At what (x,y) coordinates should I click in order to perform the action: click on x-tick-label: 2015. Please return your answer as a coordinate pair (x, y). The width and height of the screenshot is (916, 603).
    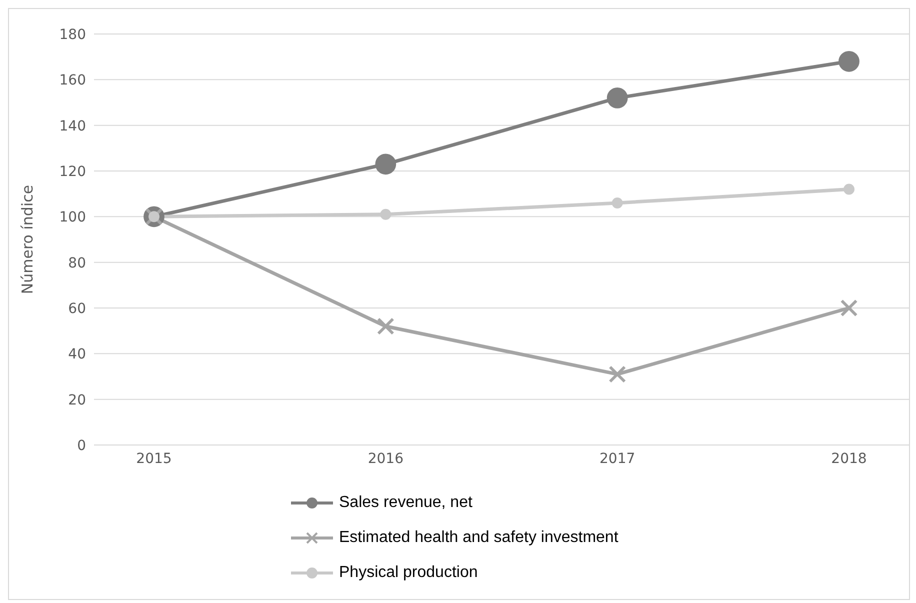
    Looking at the image, I should click on (154, 458).